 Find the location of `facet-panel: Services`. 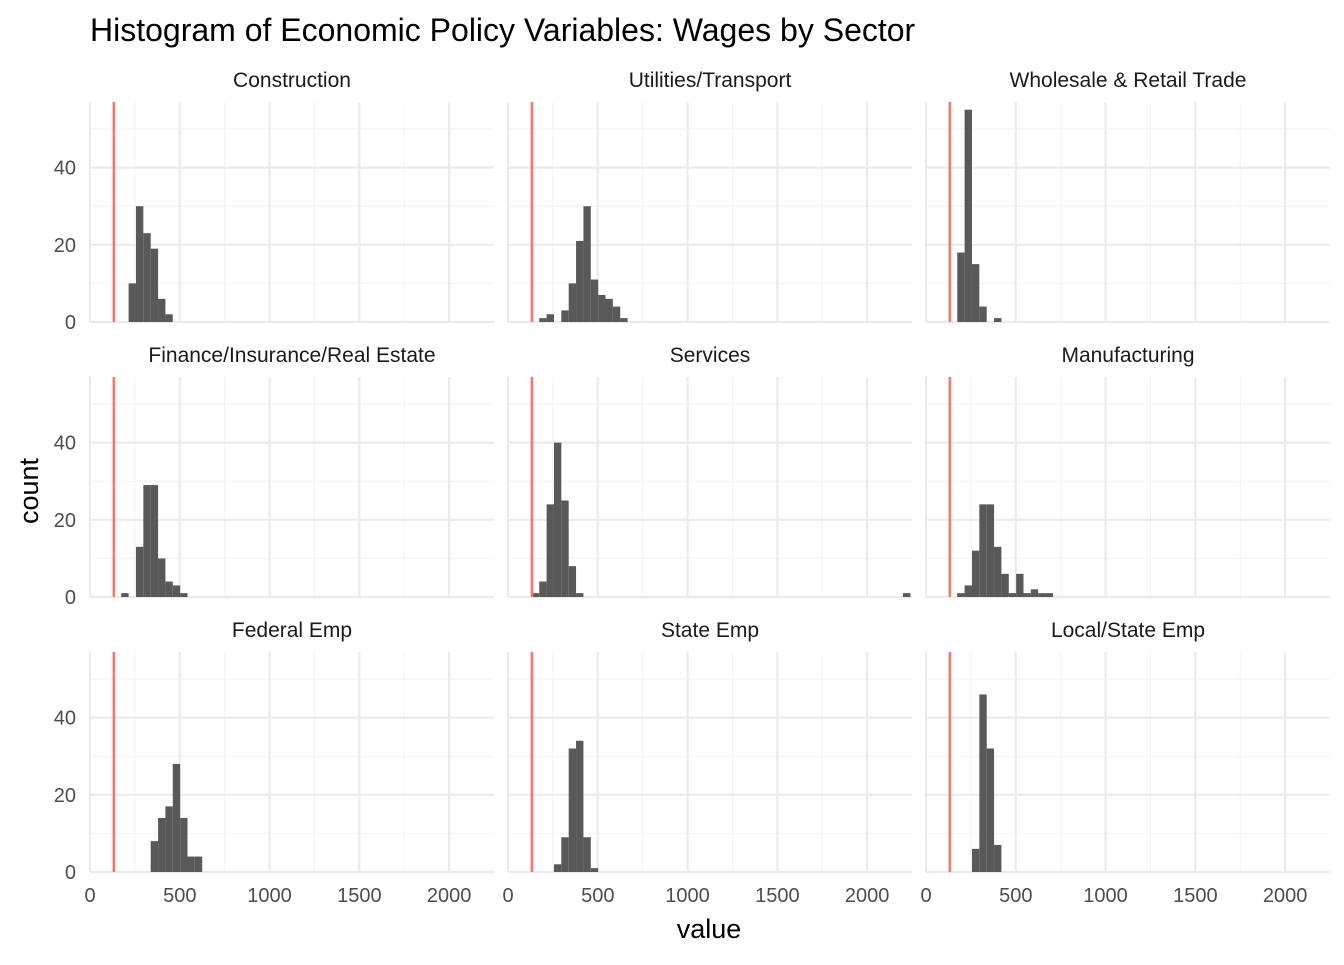

facet-panel: Services is located at coordinates (709, 471).